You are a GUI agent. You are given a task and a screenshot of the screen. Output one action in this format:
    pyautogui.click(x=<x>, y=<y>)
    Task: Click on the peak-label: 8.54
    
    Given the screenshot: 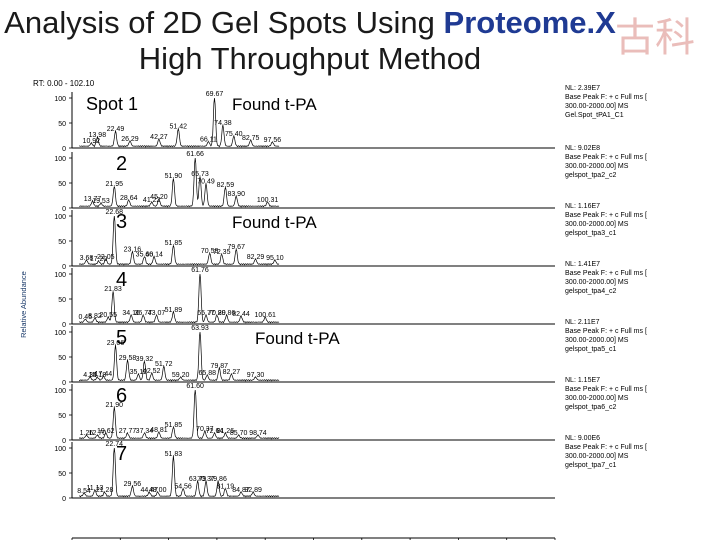 What is the action you would take?
    pyautogui.click(x=84, y=491)
    